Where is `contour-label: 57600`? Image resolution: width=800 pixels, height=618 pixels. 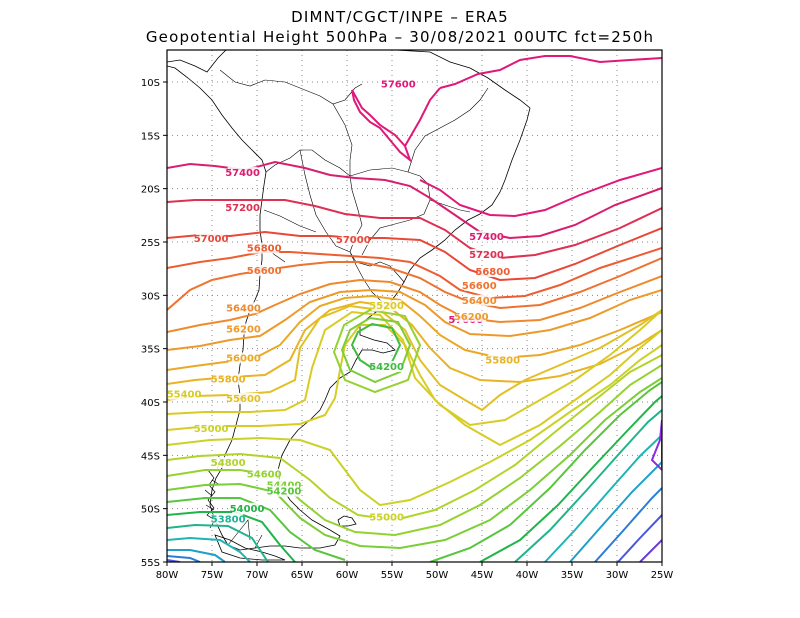
contour-label: 57600 is located at coordinates (398, 84).